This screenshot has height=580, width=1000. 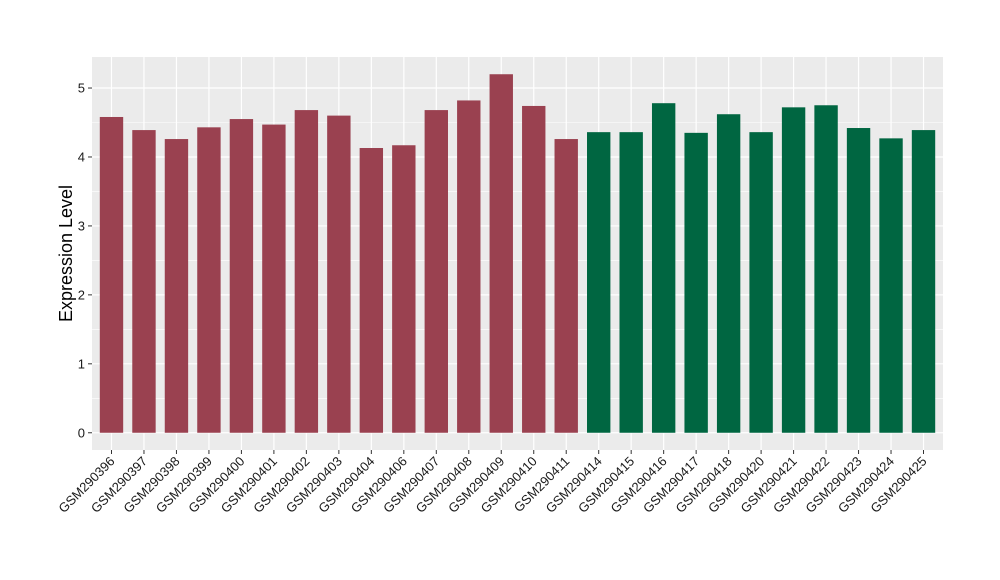 I want to click on y-axis: 0 1 2 3 4 5, so click(x=85, y=260).